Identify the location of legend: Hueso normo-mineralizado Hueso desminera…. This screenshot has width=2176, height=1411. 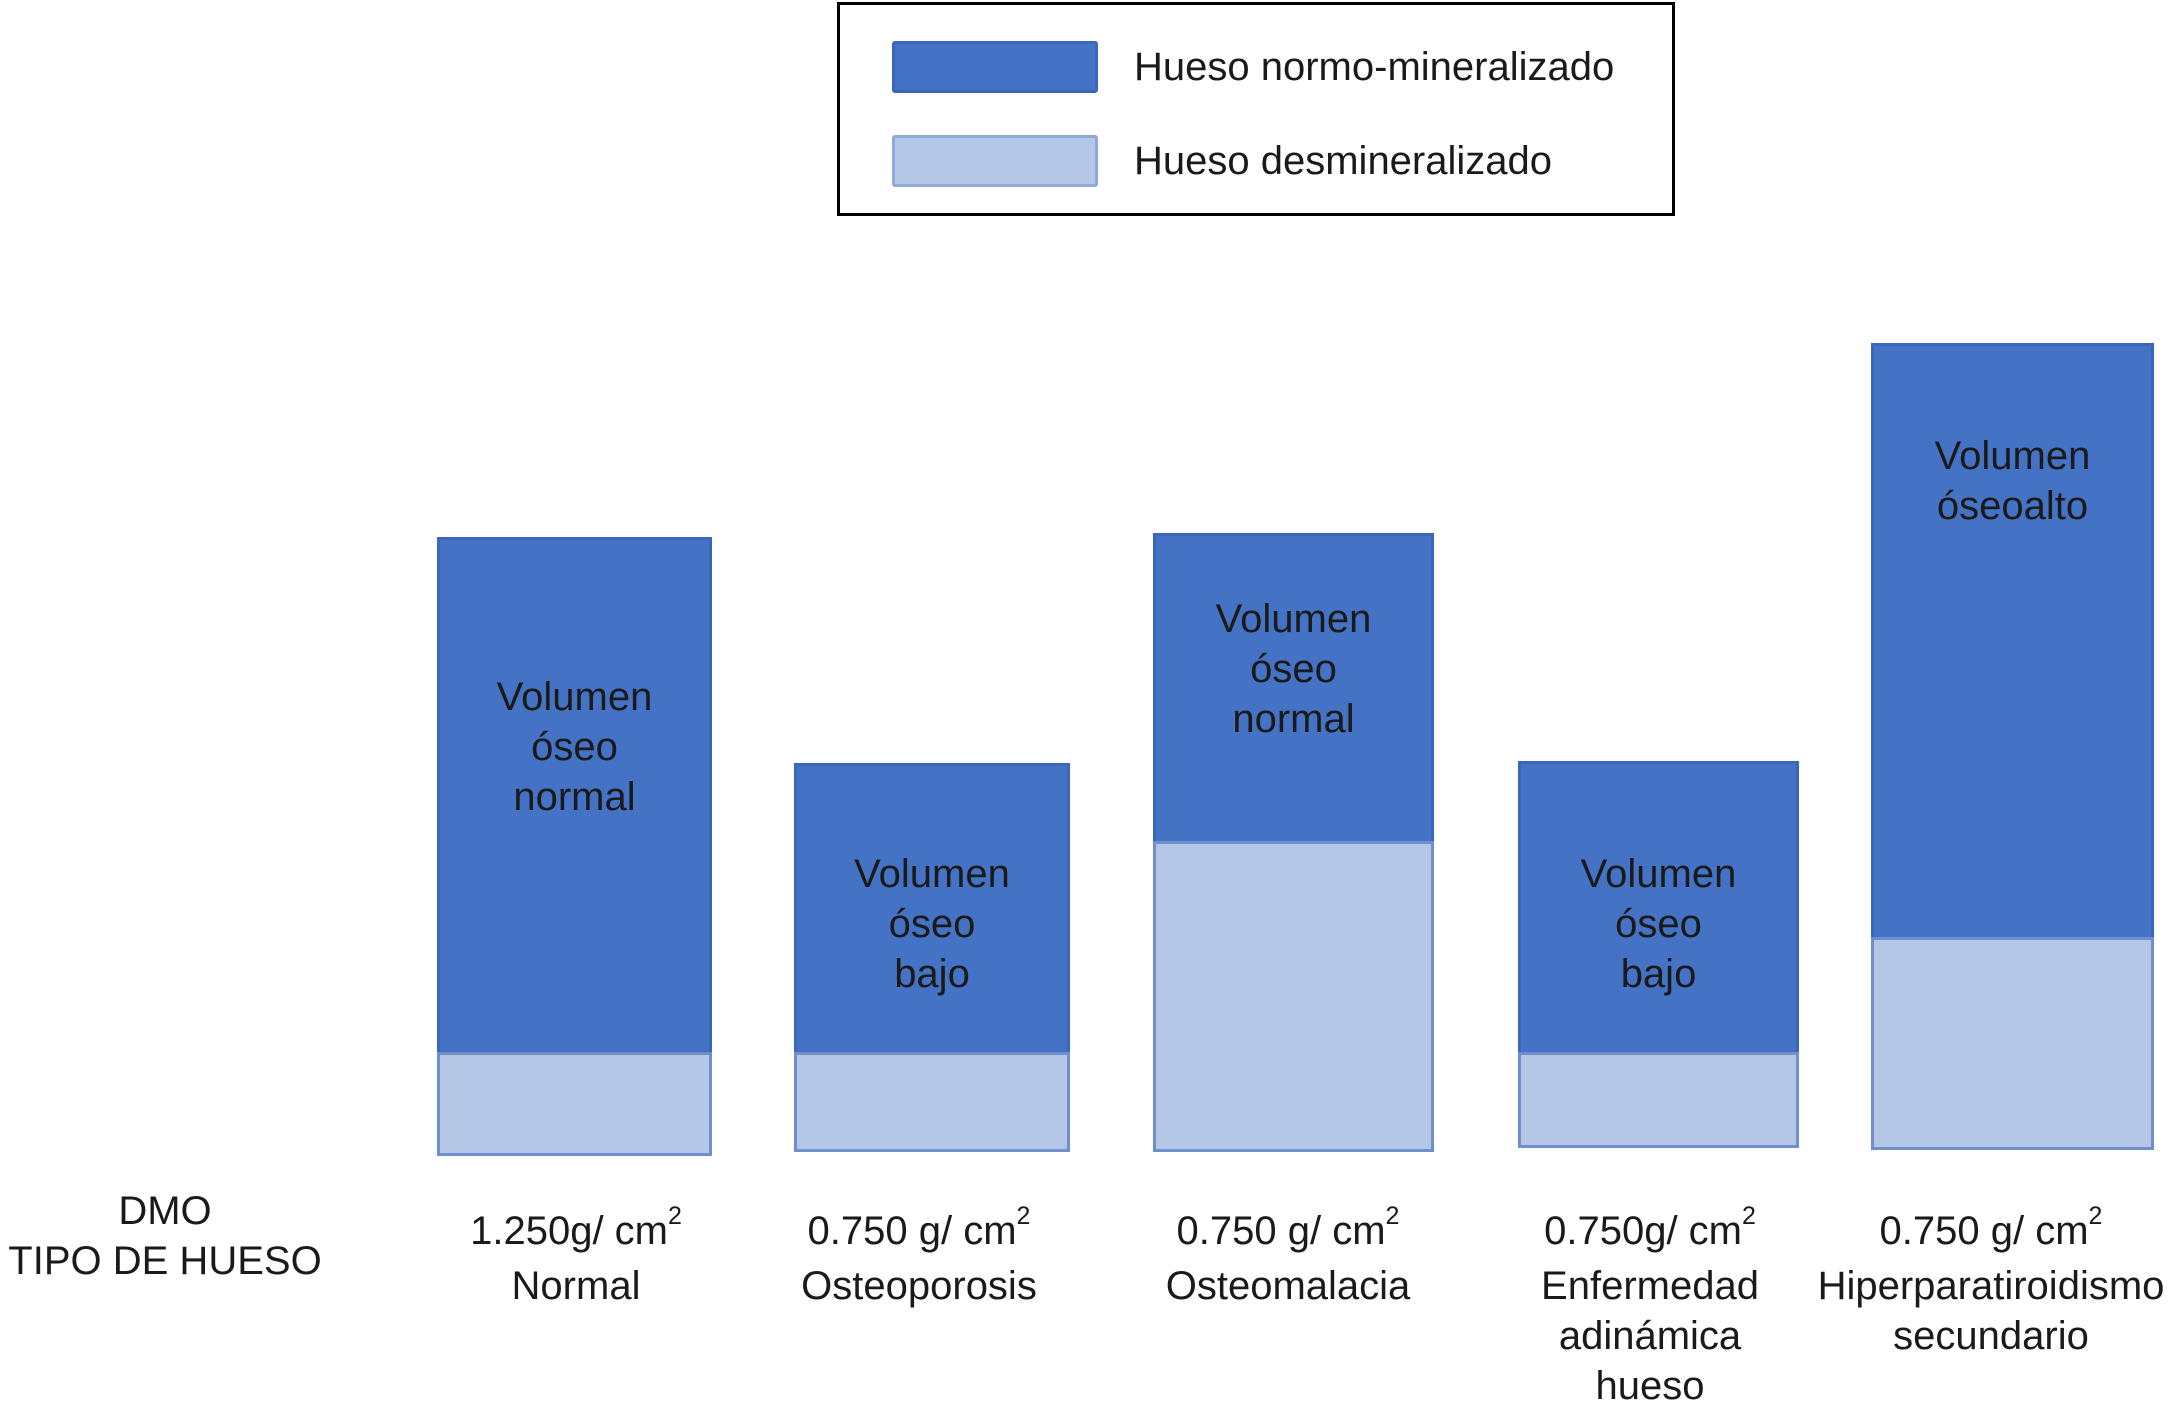
(1256, 109).